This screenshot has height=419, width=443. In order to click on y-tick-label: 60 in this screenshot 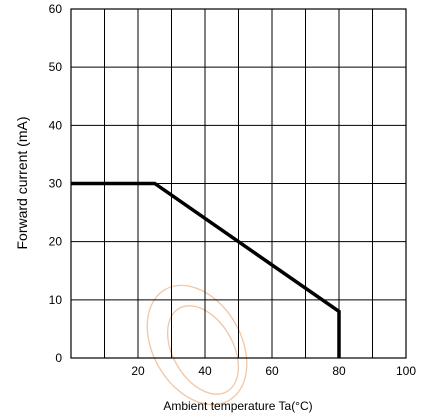, I will do `click(56, 9)`.